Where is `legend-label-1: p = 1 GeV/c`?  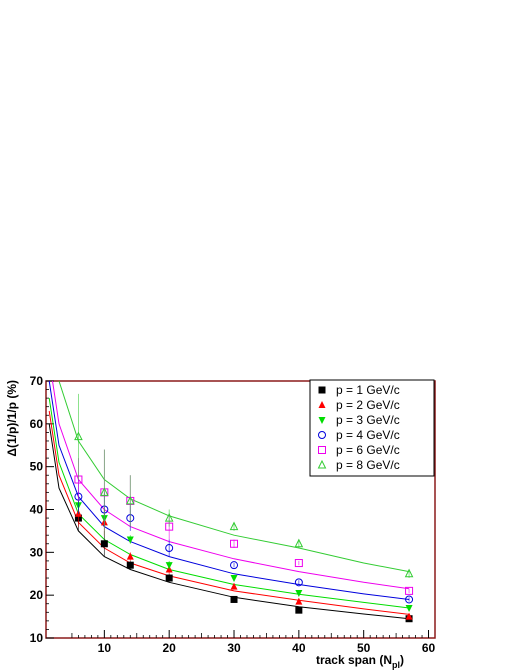
legend-label-1: p = 1 GeV/c is located at coordinates (368, 390).